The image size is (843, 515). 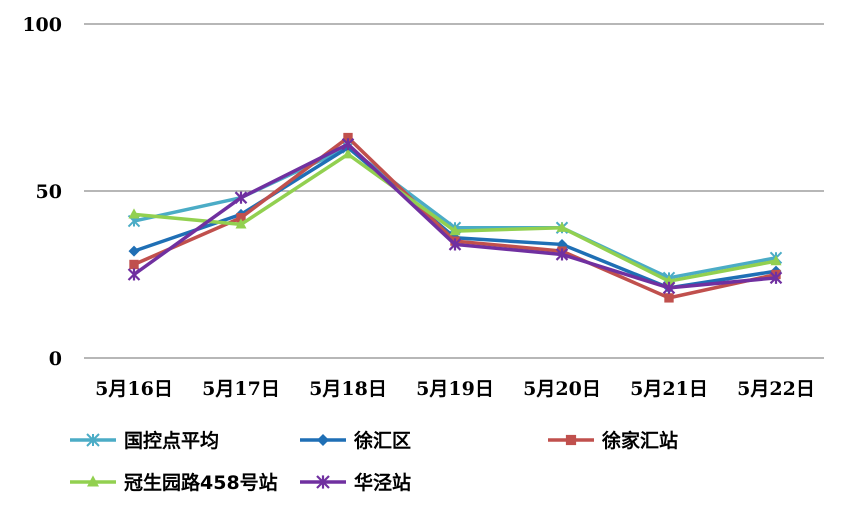 What do you see at coordinates (639, 440) in the screenshot?
I see `legend-label: 徐家汇站` at bounding box center [639, 440].